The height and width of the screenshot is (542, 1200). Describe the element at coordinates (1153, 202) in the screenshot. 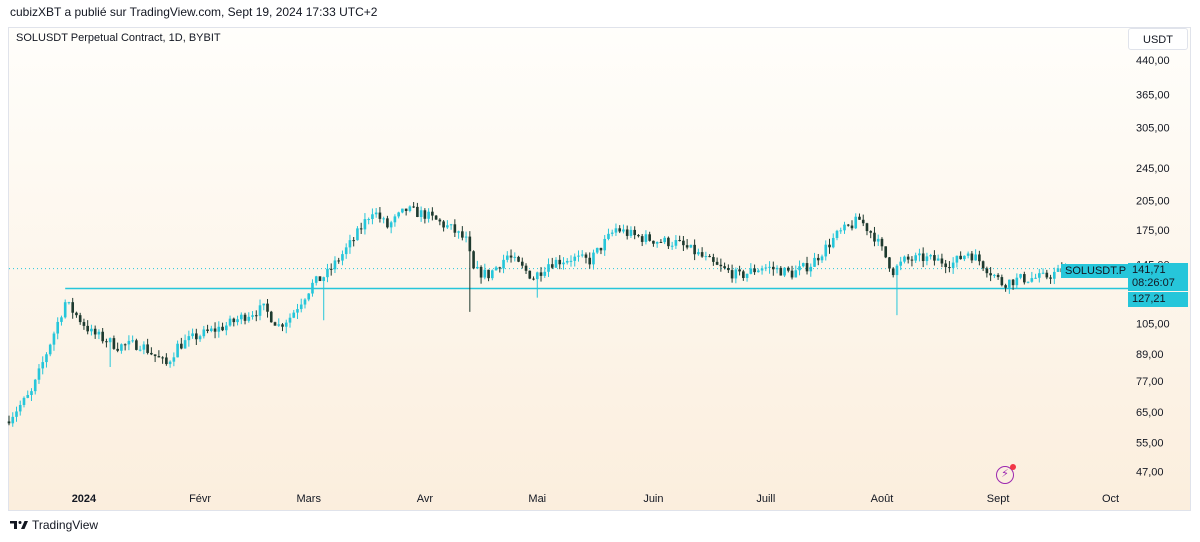

I see `y-tick-label: 205,00` at that location.